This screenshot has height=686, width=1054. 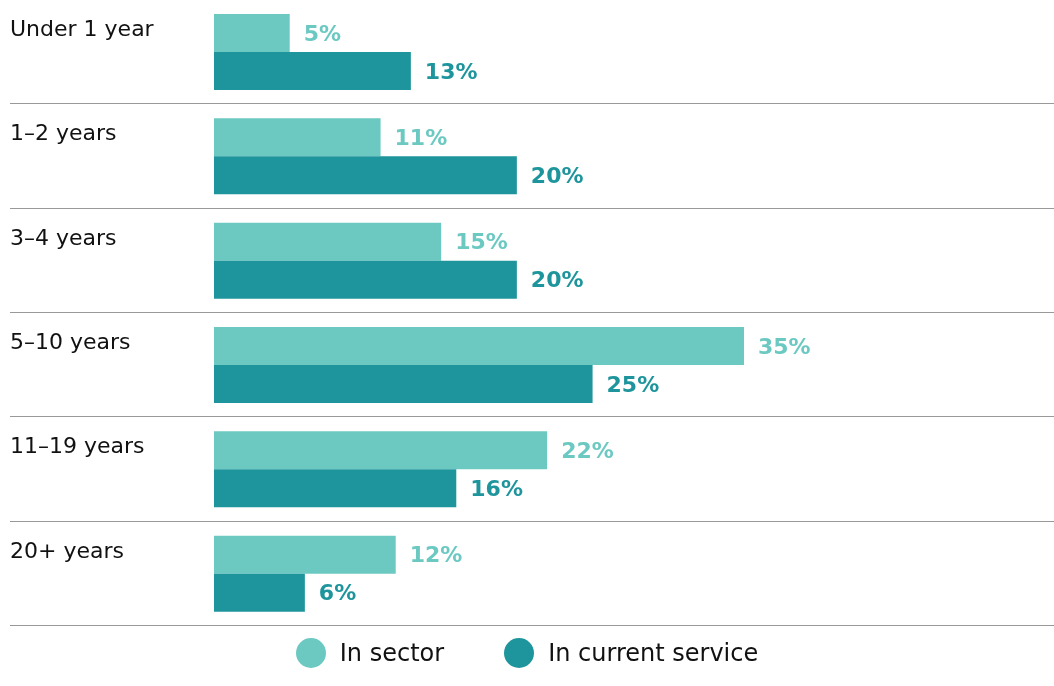 I want to click on y-tick-label: 20+ years, so click(x=67, y=550).